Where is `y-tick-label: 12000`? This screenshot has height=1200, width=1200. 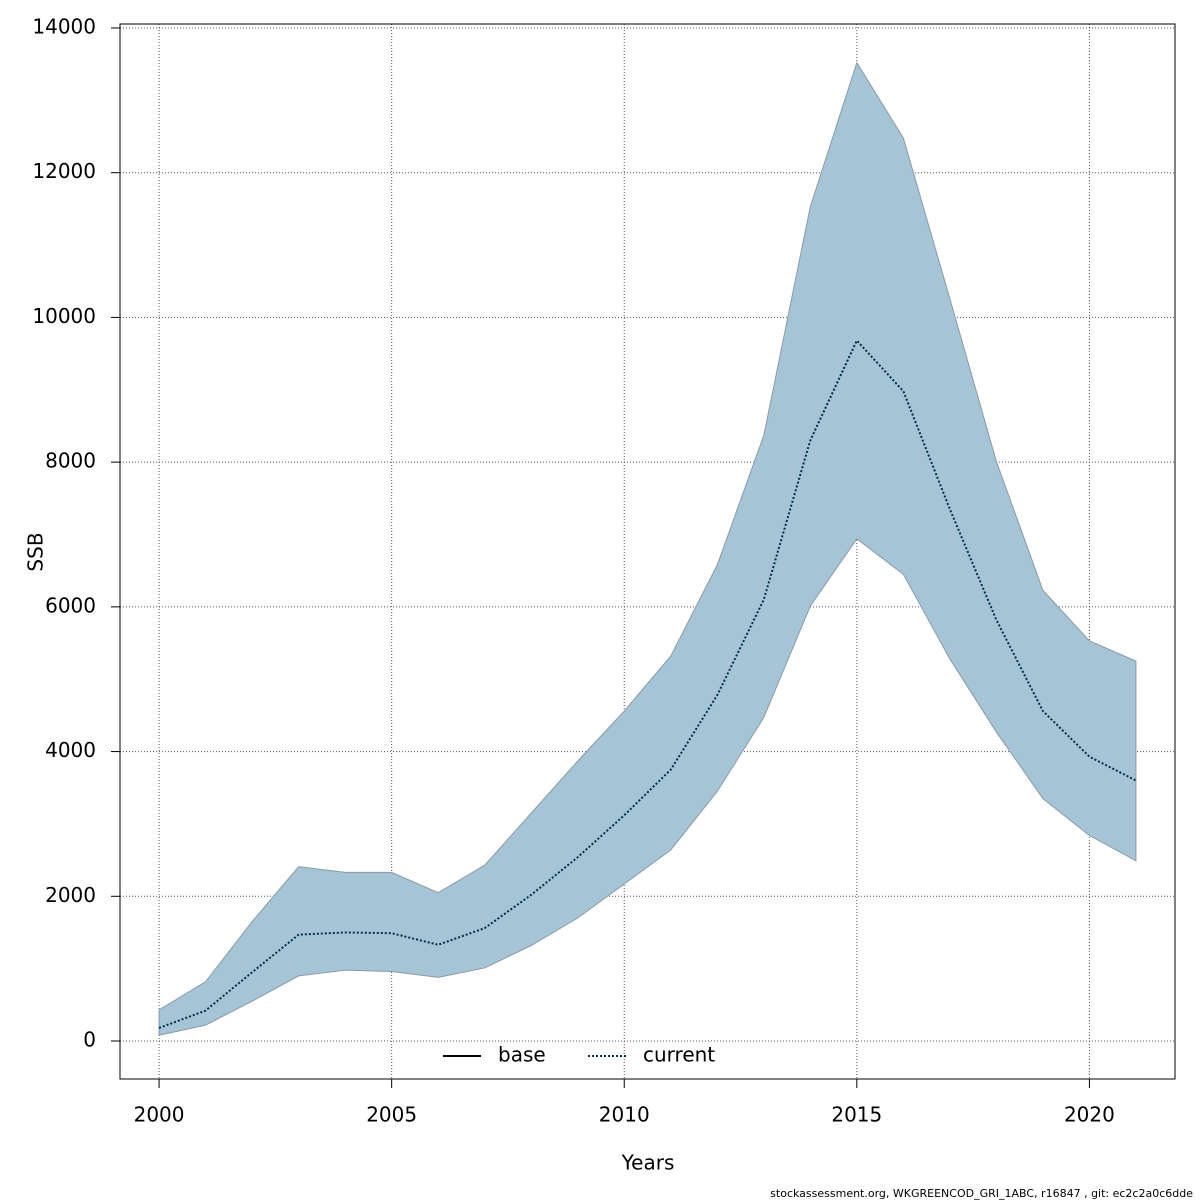
y-tick-label: 12000 is located at coordinates (64, 171).